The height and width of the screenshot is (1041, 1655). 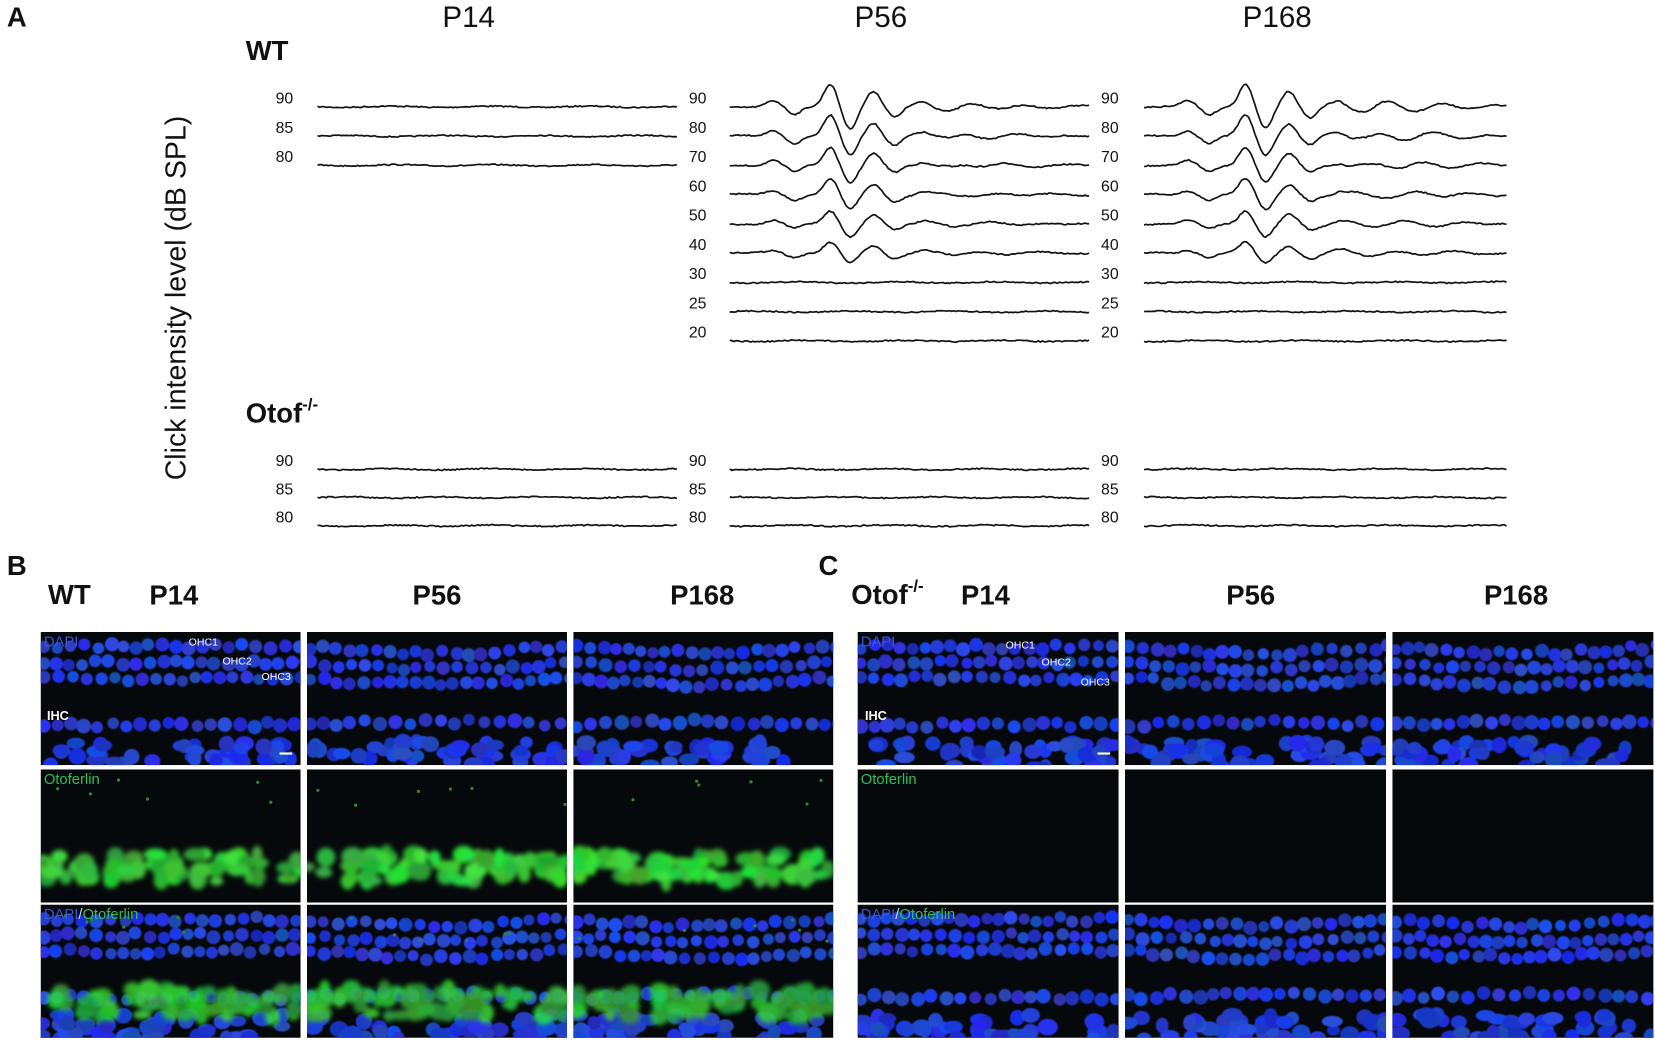 What do you see at coordinates (1110, 245) in the screenshot?
I see `intensity-label: 40` at bounding box center [1110, 245].